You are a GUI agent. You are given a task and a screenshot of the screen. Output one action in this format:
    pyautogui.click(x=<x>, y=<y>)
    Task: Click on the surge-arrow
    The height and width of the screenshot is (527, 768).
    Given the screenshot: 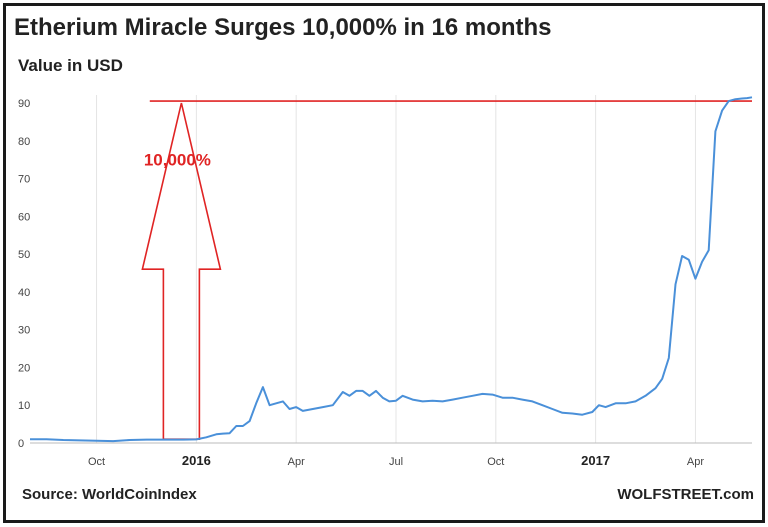 What is the action you would take?
    pyautogui.click(x=181, y=271)
    